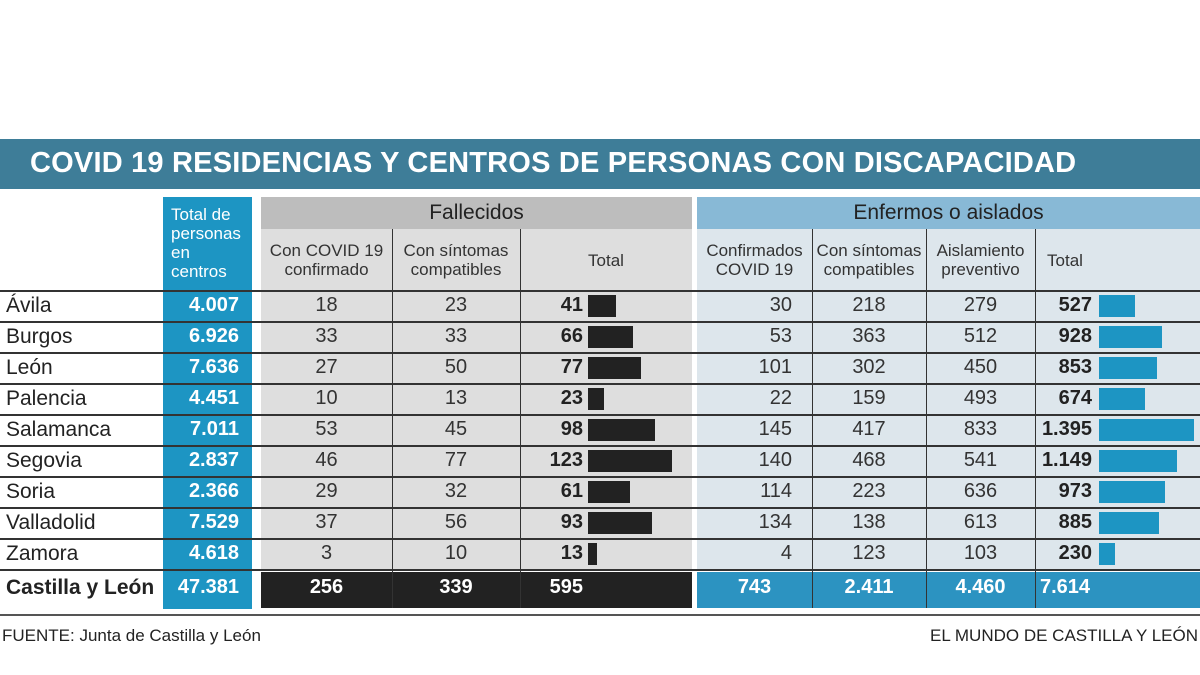  Describe the element at coordinates (869, 305) in the screenshot. I see `enfermos-sintomas-value: 218` at that location.